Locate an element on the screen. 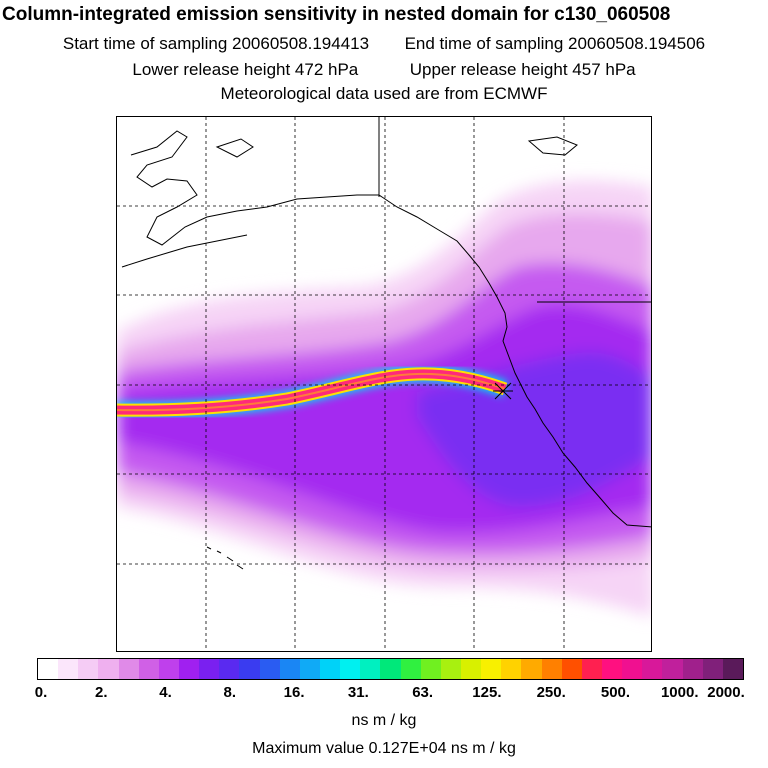 This screenshot has width=768, height=768. colorbar-tick-label: 0. is located at coordinates (41, 692).